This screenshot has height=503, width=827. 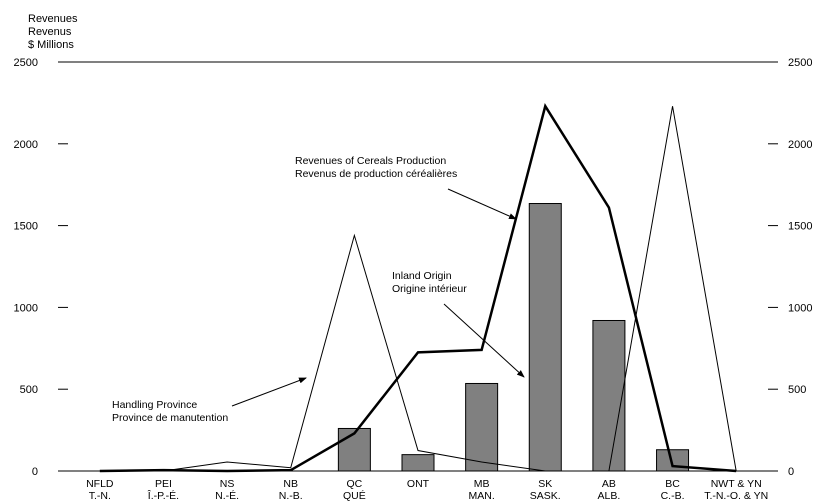 I want to click on right-tick-label: 1500, so click(x=800, y=227).